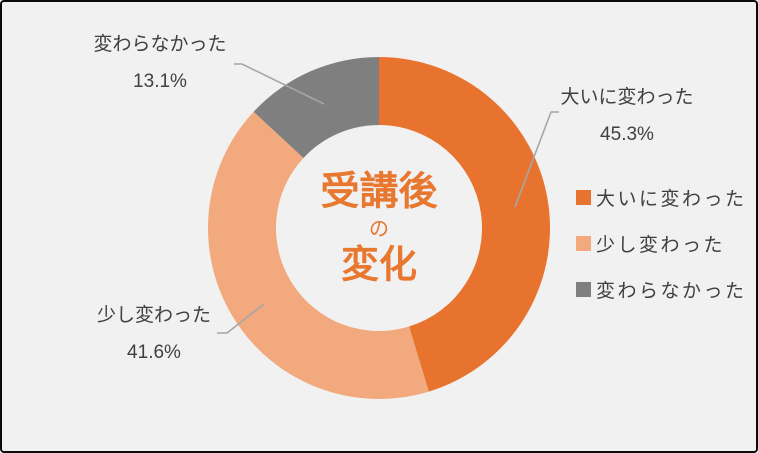 The width and height of the screenshot is (758, 453). Describe the element at coordinates (279, 84) in the screenshot. I see `leader-line-unchanged` at that location.